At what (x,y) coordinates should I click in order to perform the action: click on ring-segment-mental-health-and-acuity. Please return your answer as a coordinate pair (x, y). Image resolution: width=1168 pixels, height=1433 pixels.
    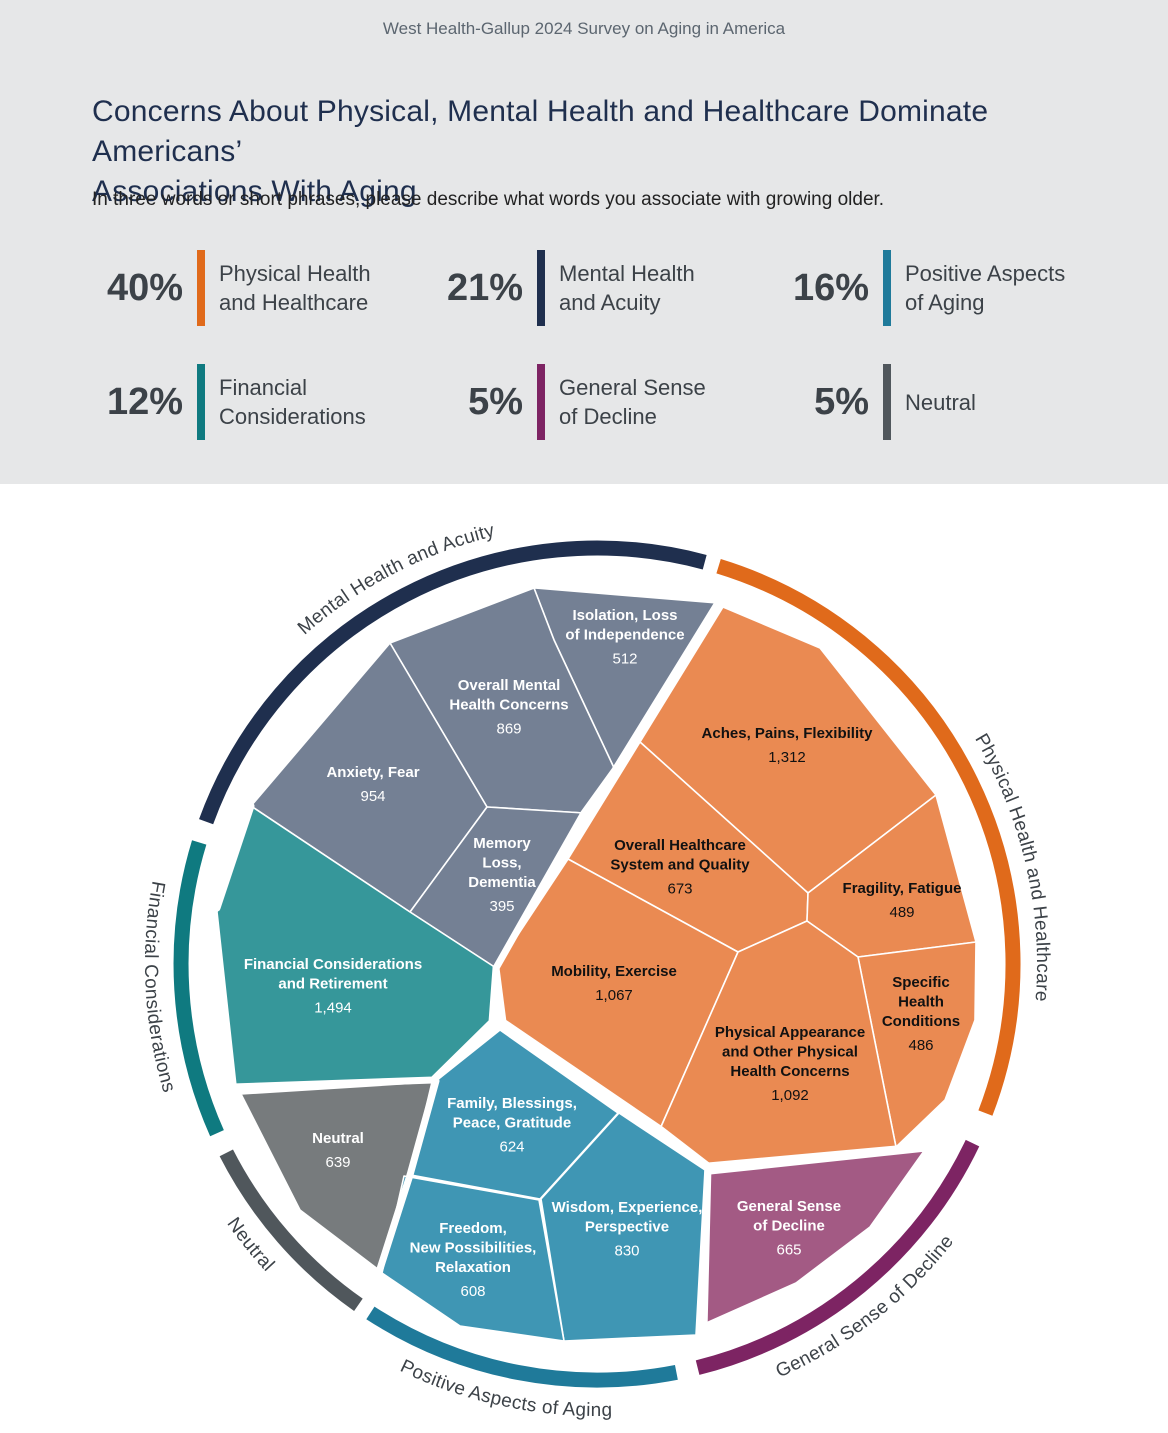
    Looking at the image, I should click on (453, 682).